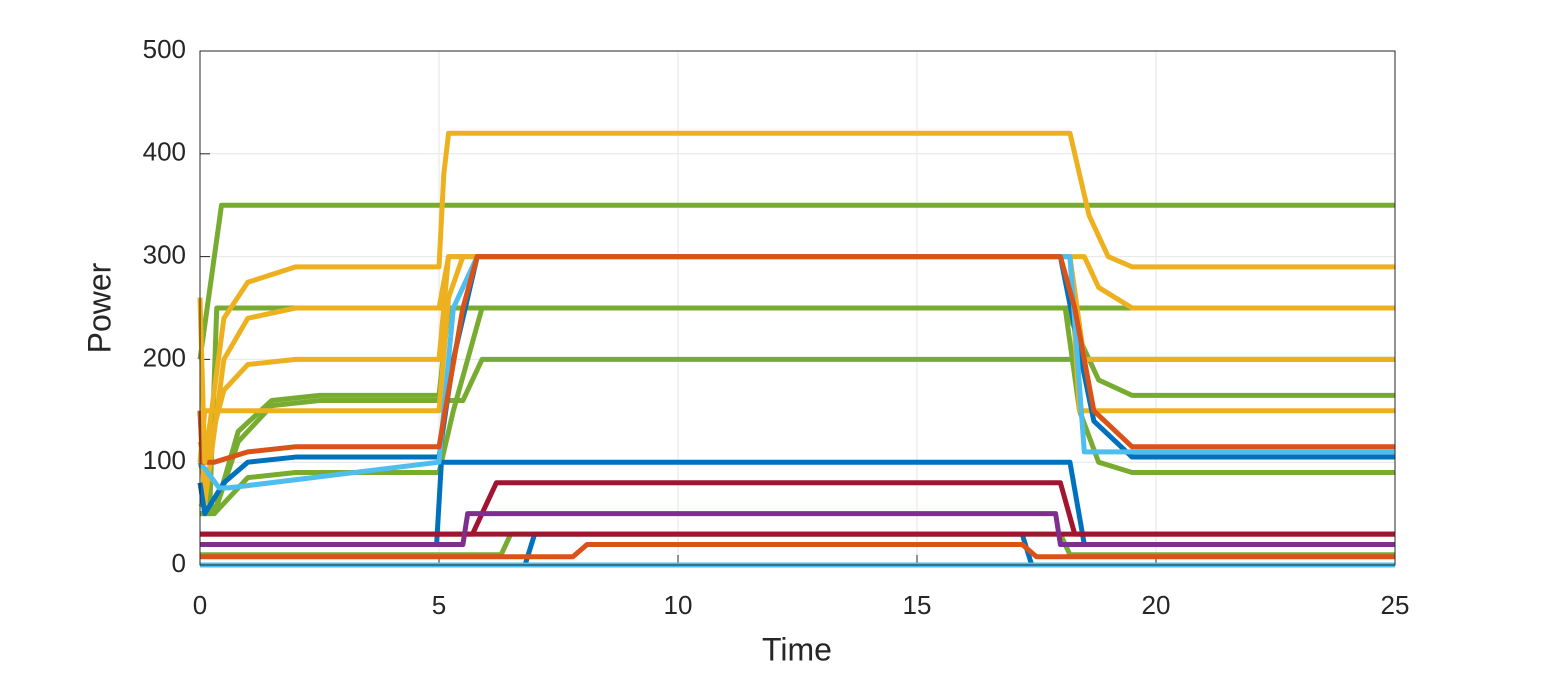 The image size is (1542, 678). What do you see at coordinates (99, 307) in the screenshot?
I see `y-axis-label: Power` at bounding box center [99, 307].